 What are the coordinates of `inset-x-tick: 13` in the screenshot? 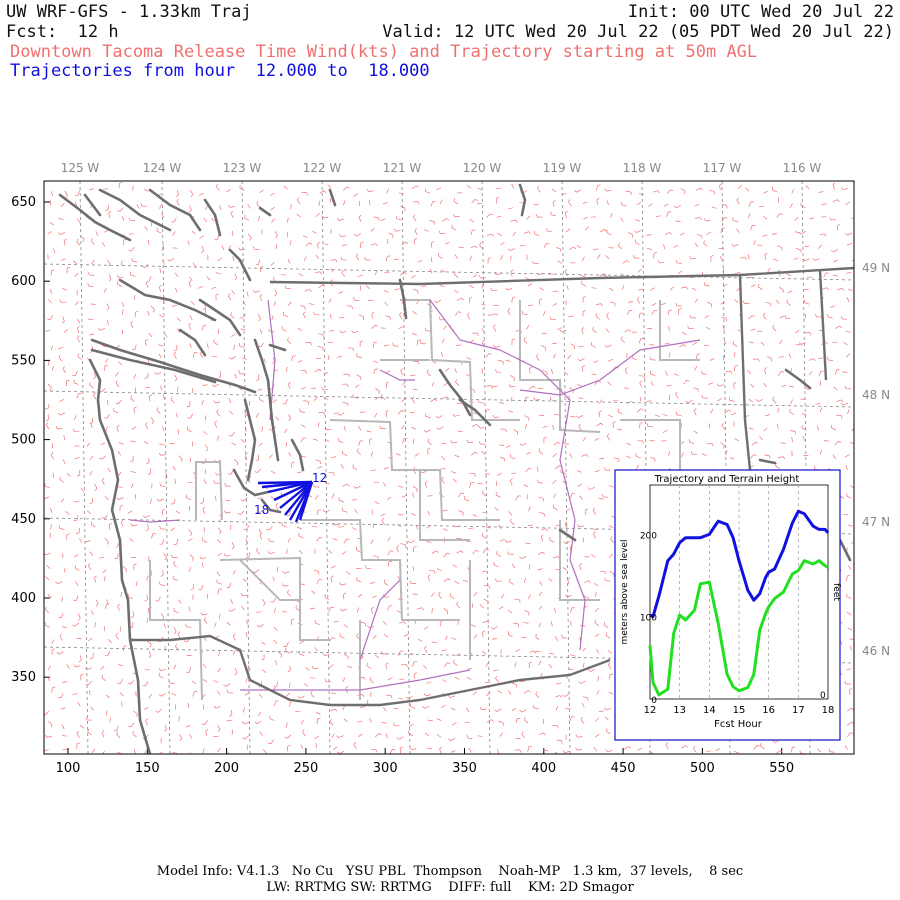 It's located at (679, 710).